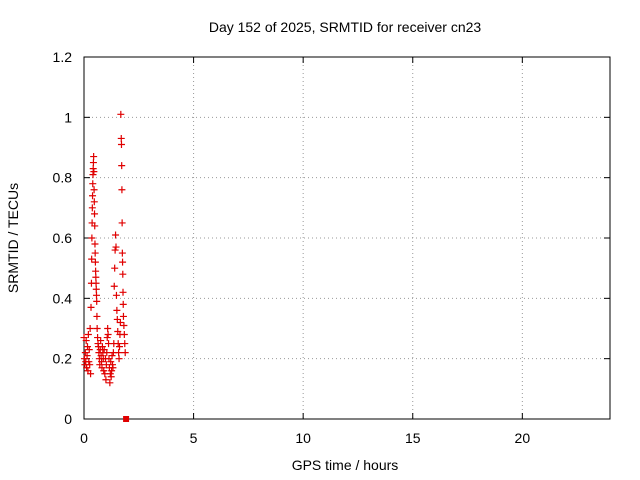 The image size is (640, 480). Describe the element at coordinates (105, 266) in the screenshot. I see `data-points` at that location.